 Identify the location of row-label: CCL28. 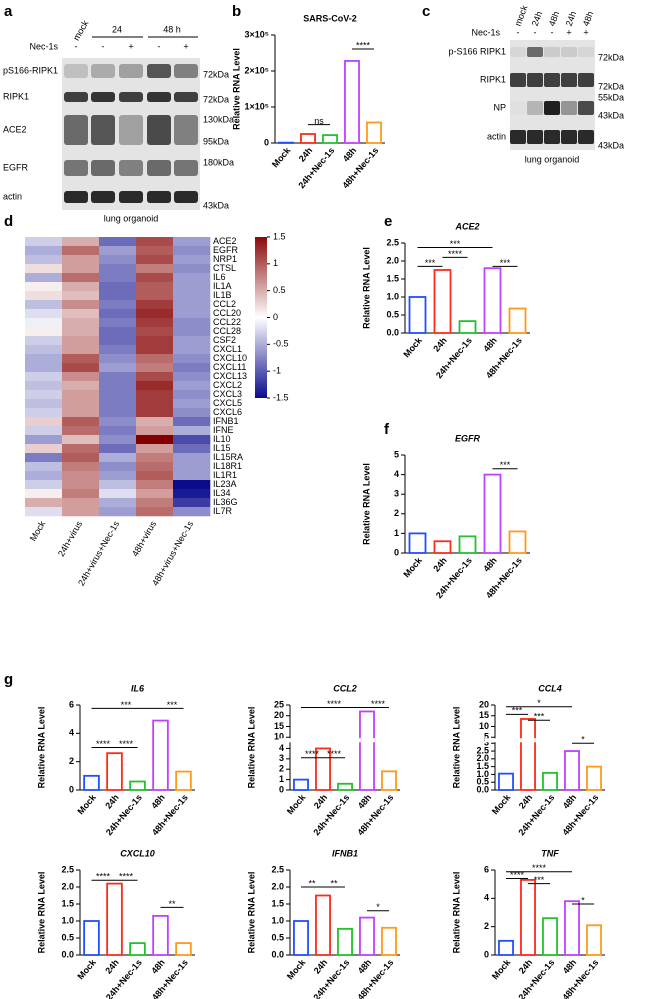
(227, 331).